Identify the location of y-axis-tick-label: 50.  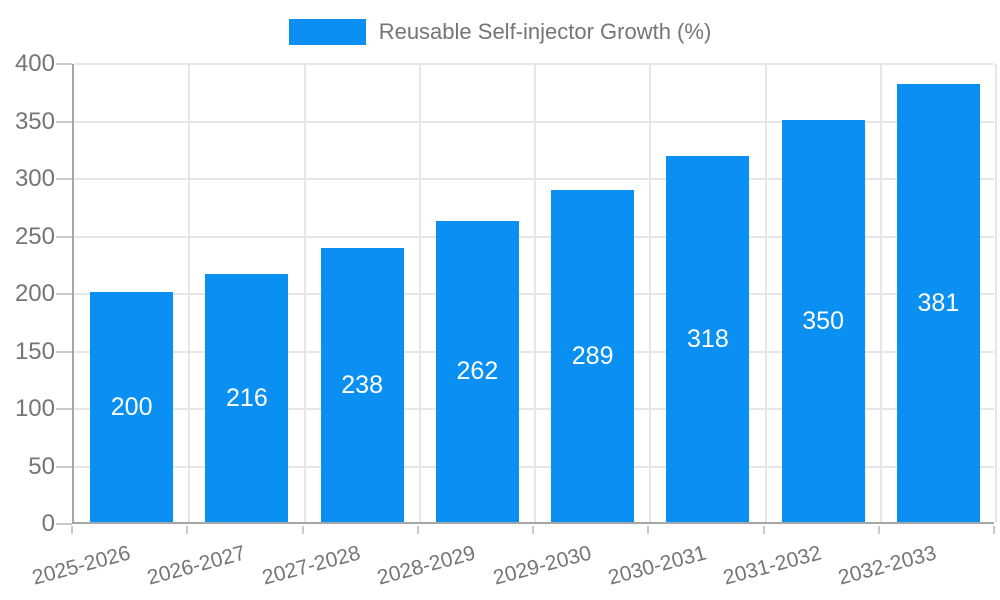
(41, 466).